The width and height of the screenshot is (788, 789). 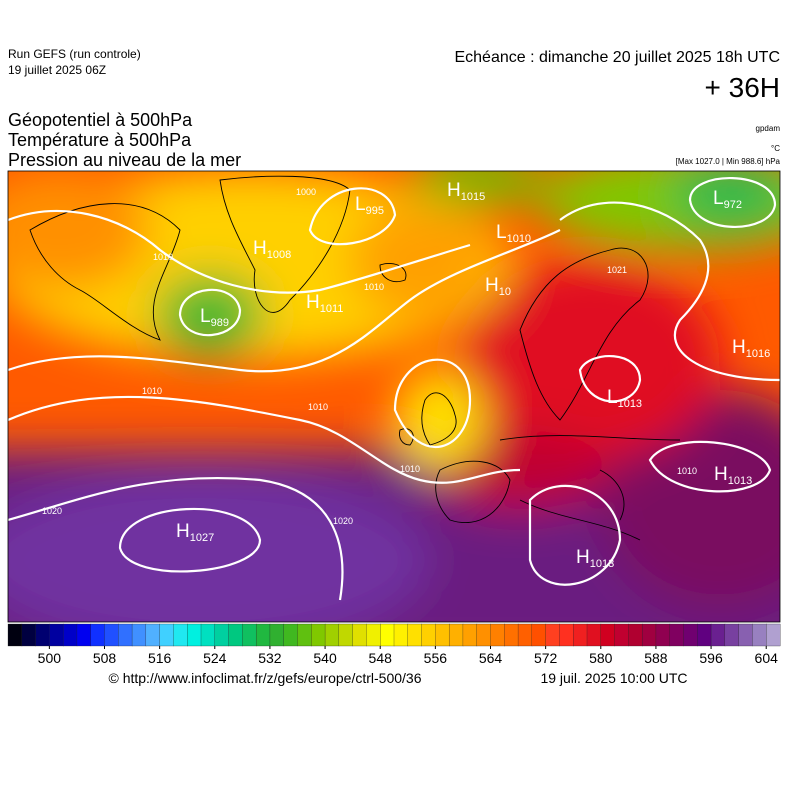 I want to click on unit: gpdam, so click(x=768, y=128).